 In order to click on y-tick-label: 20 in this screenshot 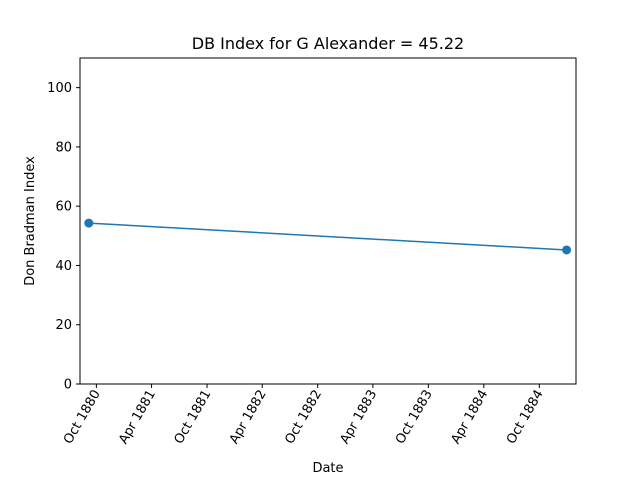, I will do `click(63, 325)`.